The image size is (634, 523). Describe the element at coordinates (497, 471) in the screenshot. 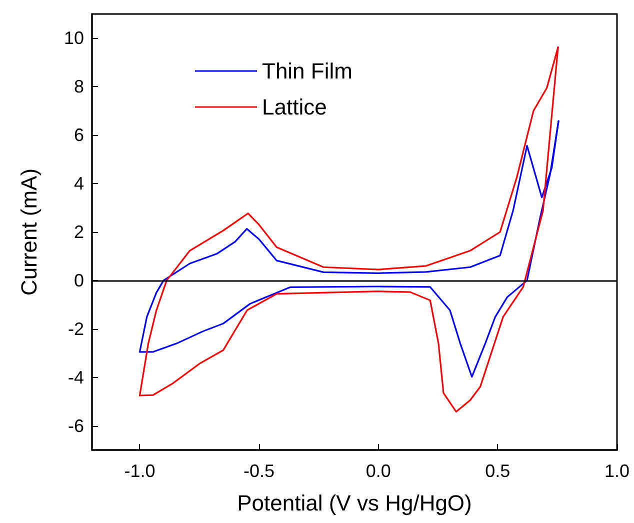

I see `x-tick-label: 0.5` at that location.